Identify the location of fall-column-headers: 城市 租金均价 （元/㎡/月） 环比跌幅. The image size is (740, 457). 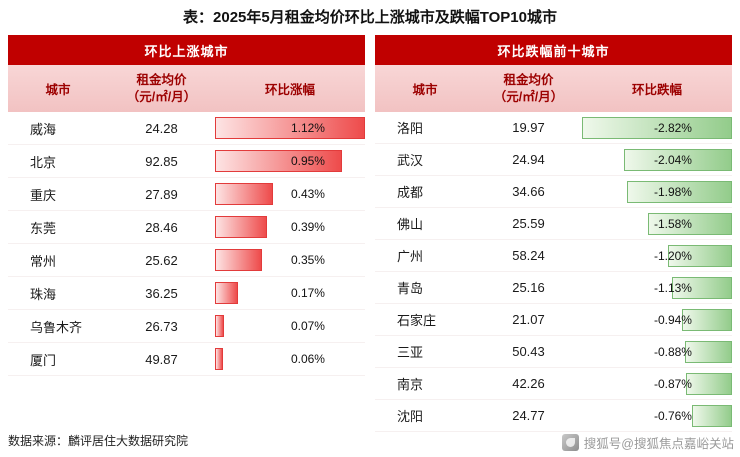
(553, 88).